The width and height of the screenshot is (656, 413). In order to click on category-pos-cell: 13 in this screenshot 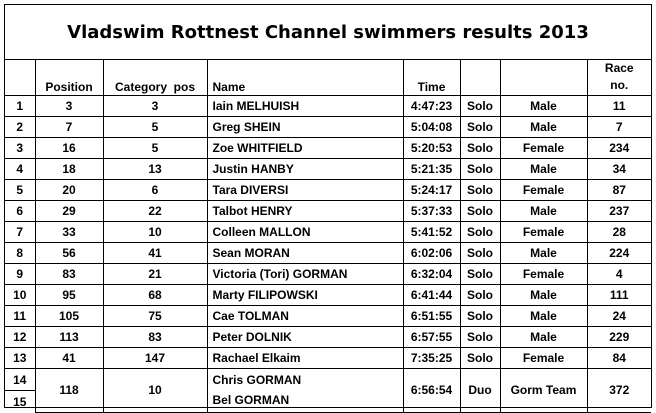, I will do `click(155, 169)`.